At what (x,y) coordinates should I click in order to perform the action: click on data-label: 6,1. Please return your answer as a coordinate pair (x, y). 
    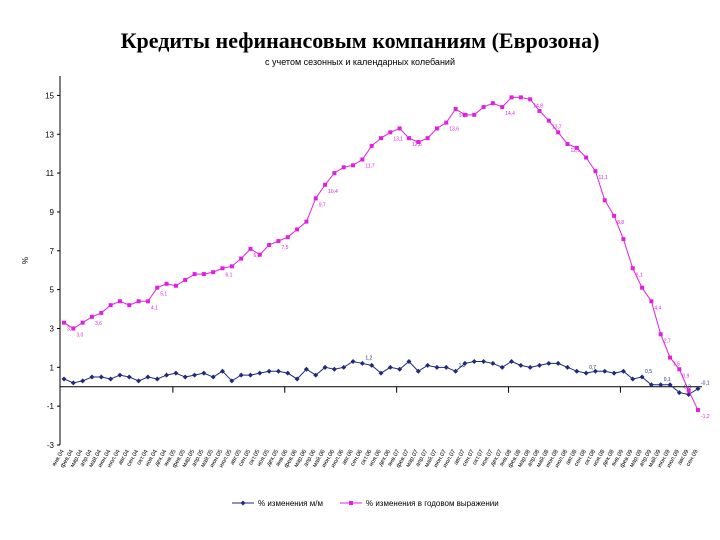
    Looking at the image, I should click on (639, 275).